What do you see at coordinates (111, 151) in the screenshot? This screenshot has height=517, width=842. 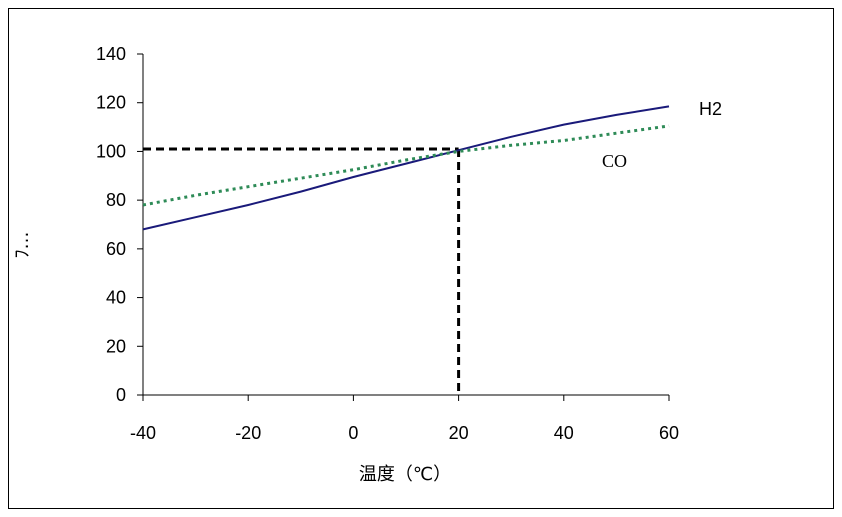 I see `y-tick-label: 100` at bounding box center [111, 151].